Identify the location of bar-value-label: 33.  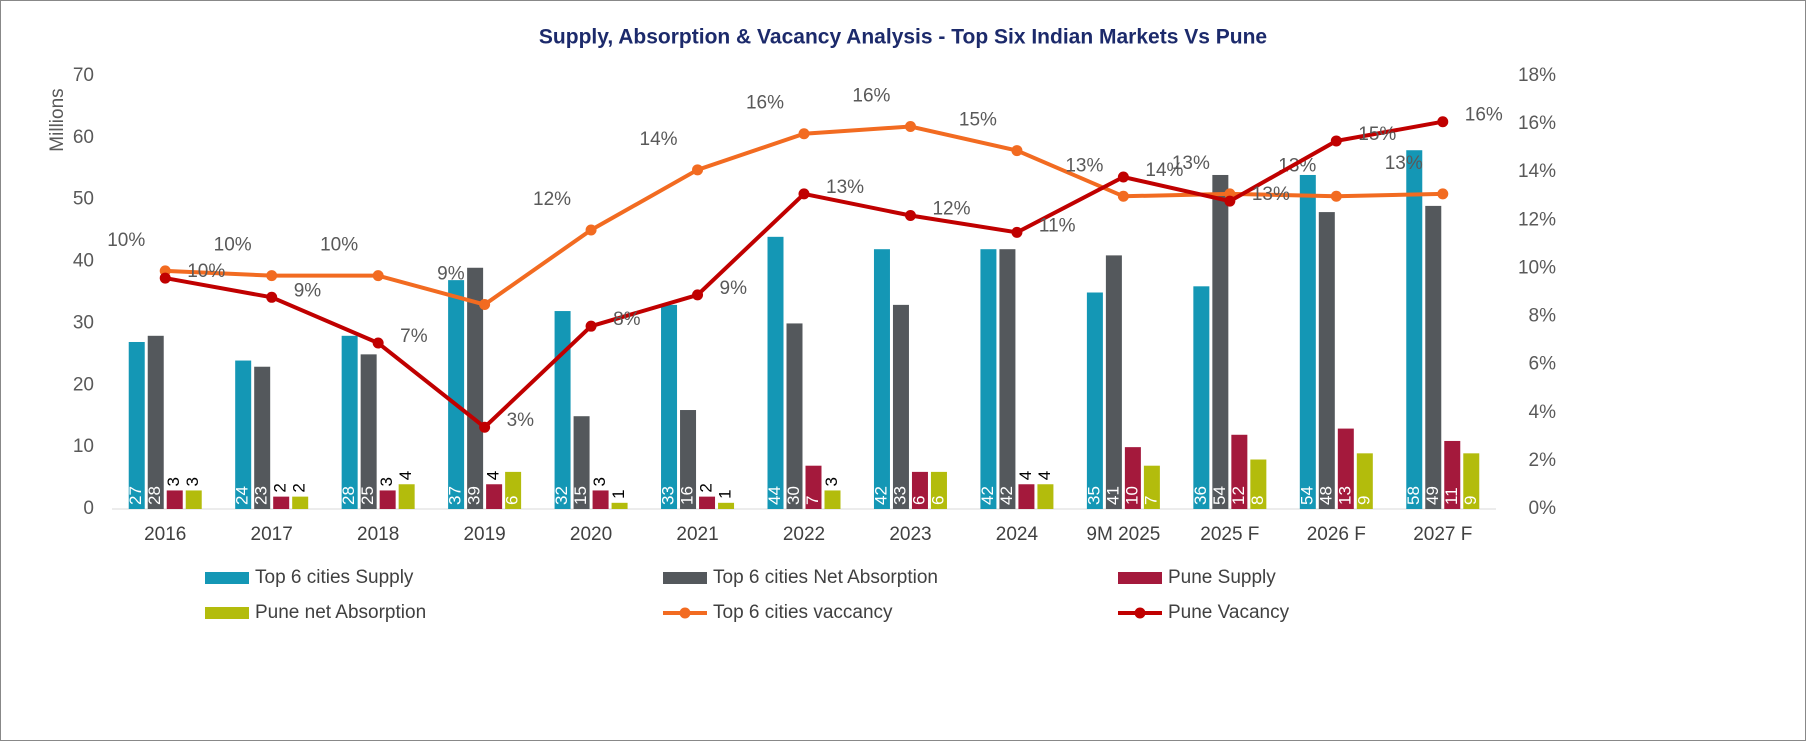
(668, 495).